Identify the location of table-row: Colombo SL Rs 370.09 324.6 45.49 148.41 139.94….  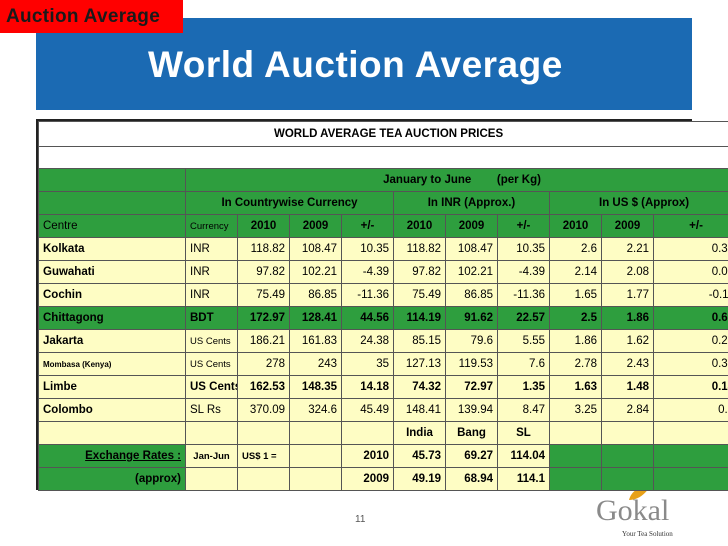
(383, 410).